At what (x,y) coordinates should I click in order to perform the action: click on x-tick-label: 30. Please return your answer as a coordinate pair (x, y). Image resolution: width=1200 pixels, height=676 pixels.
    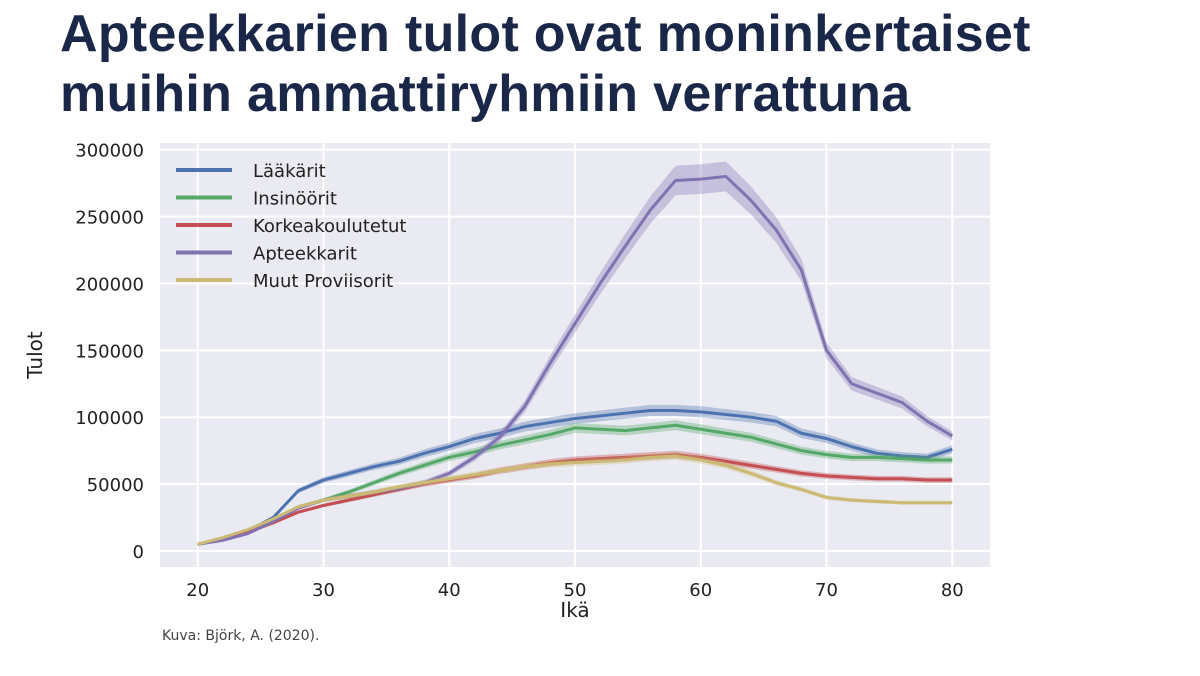
    Looking at the image, I should click on (323, 590).